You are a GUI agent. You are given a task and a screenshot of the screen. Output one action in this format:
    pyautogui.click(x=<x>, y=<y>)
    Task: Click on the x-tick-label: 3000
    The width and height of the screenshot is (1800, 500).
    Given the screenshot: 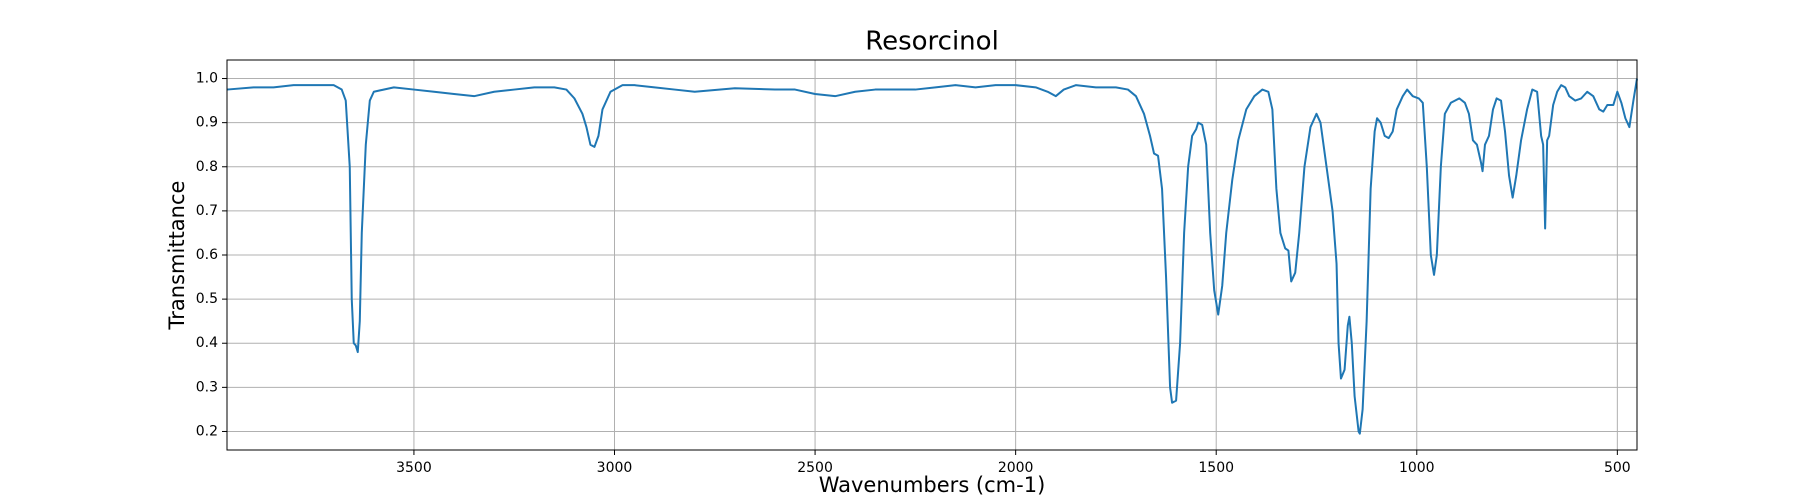 What is the action you would take?
    pyautogui.click(x=615, y=468)
    